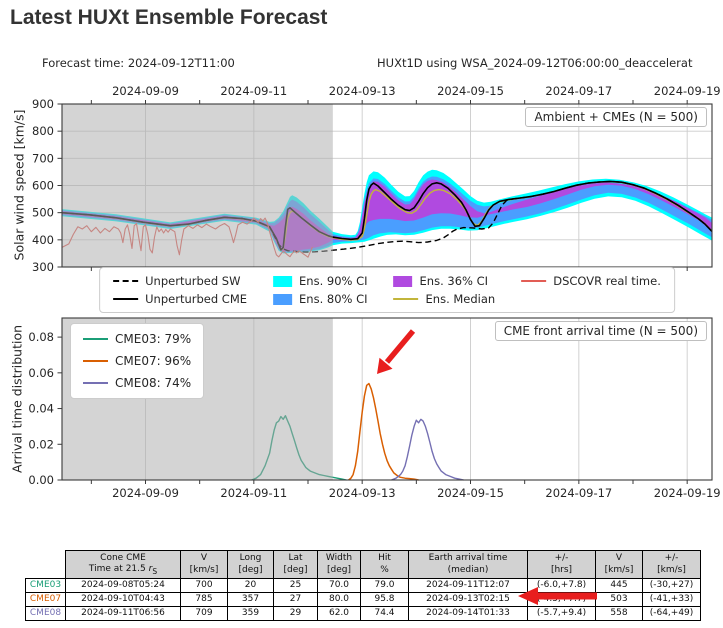 This screenshot has height=628, width=723. I want to click on page-title: Latest HUXt Ensemble Forecast, so click(169, 17).